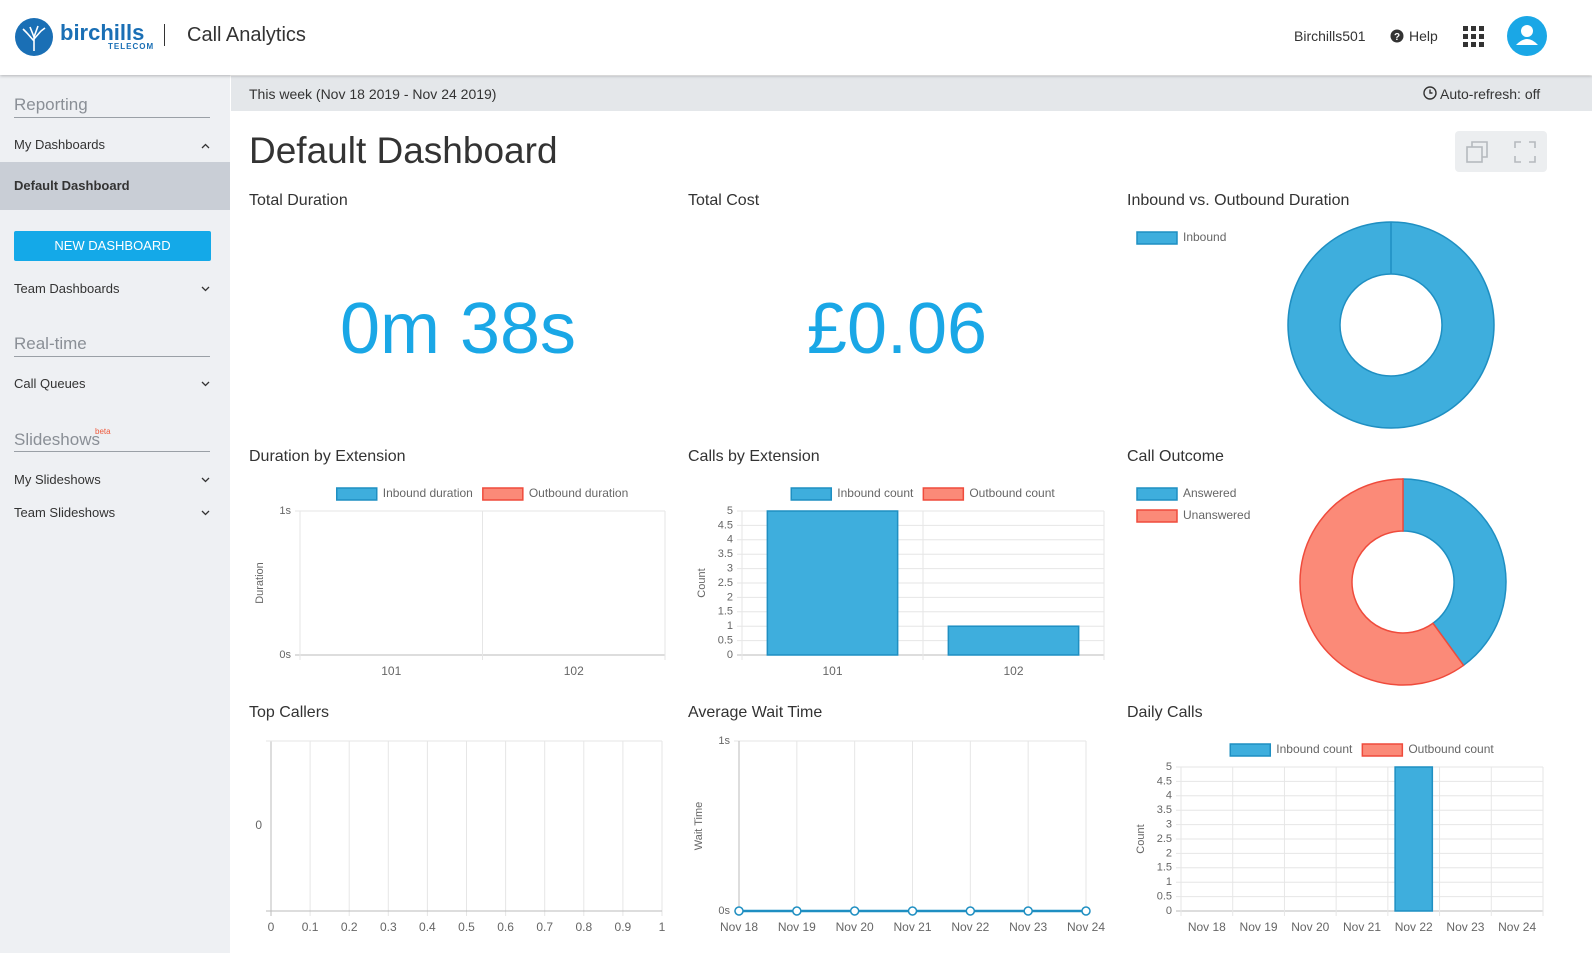 Image resolution: width=1592 pixels, height=953 pixels. Describe the element at coordinates (725, 525) in the screenshot. I see `y-tick-label: 4.5` at that location.